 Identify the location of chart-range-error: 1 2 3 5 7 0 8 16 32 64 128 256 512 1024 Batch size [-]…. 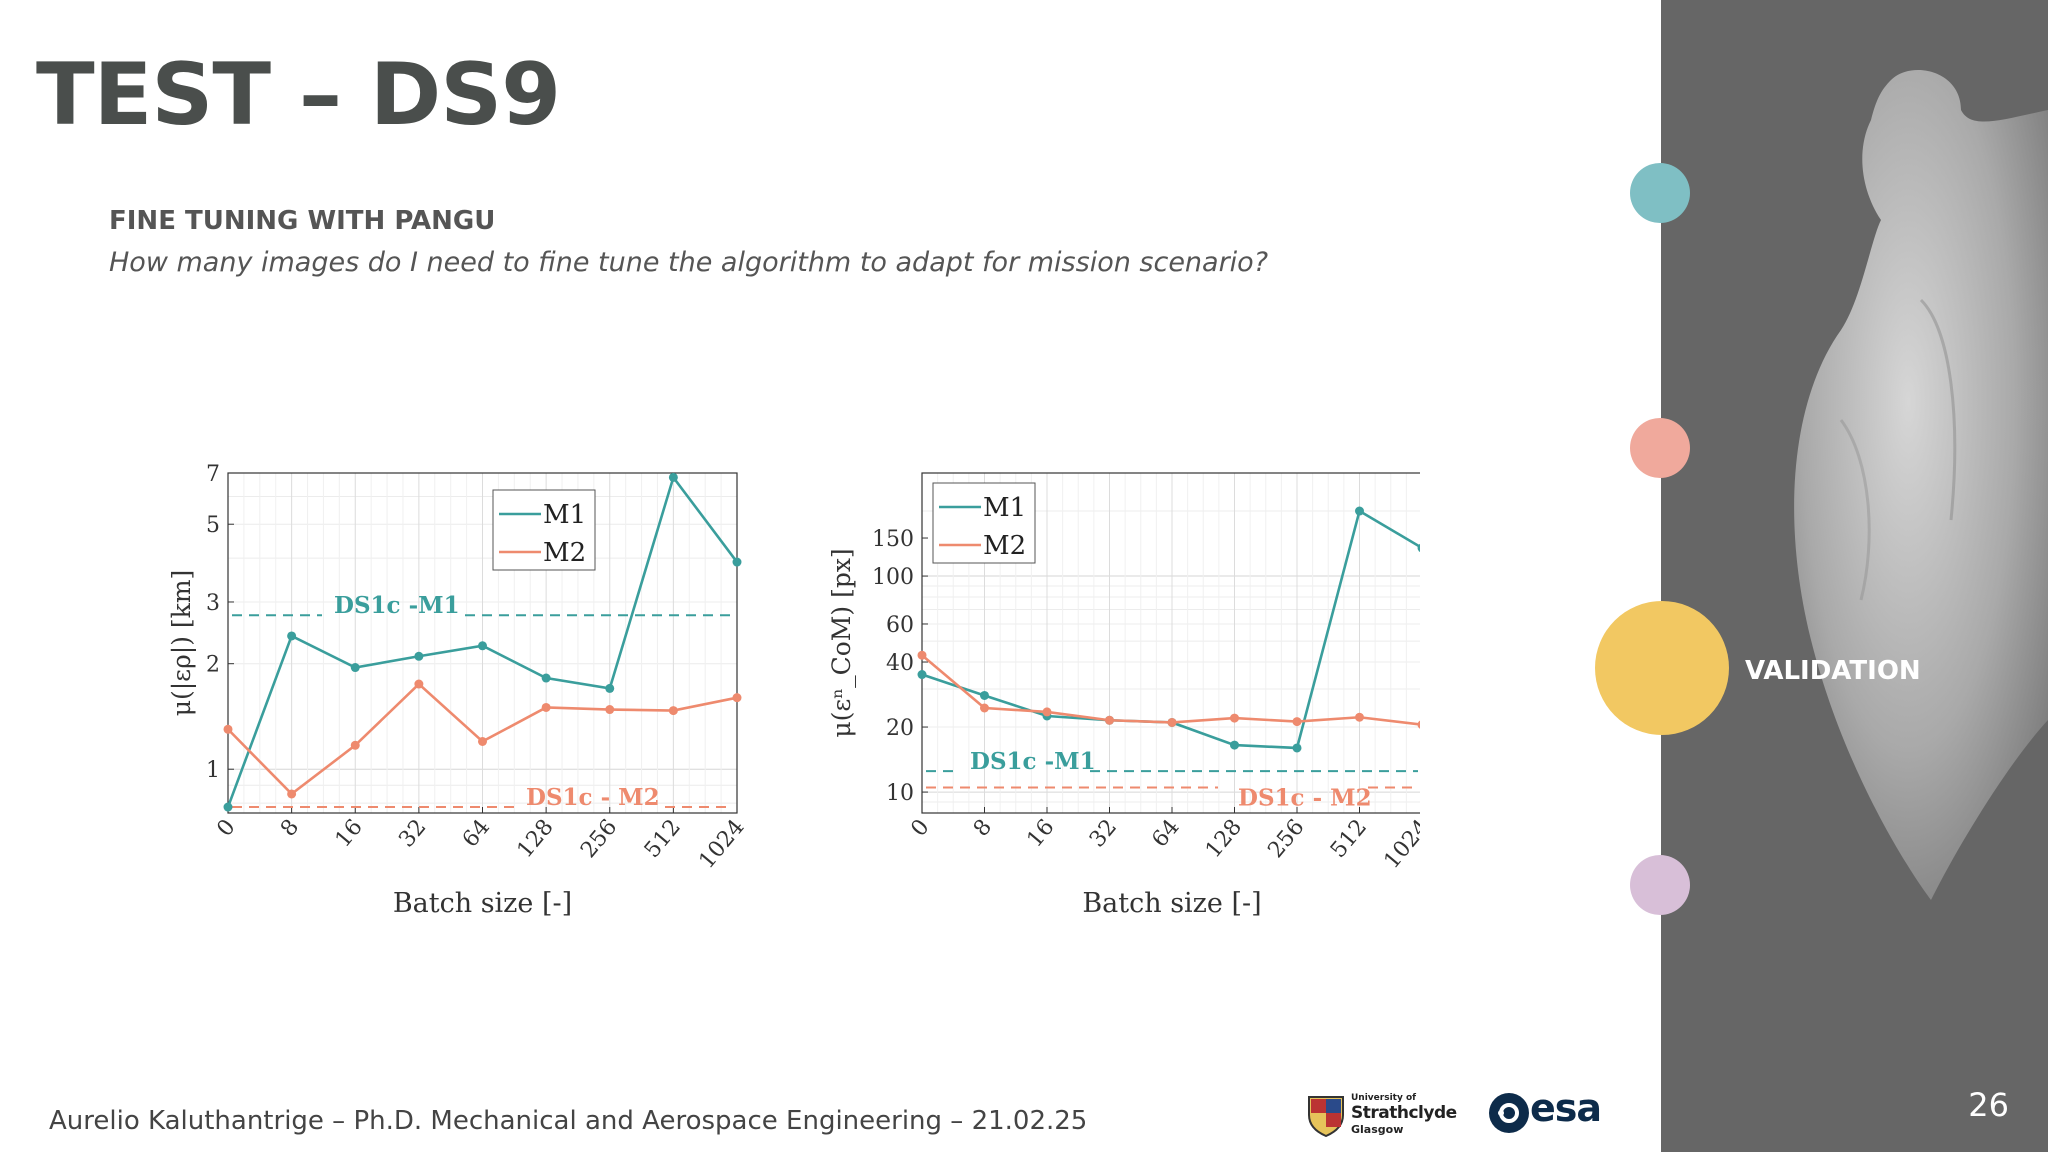
(458, 690).